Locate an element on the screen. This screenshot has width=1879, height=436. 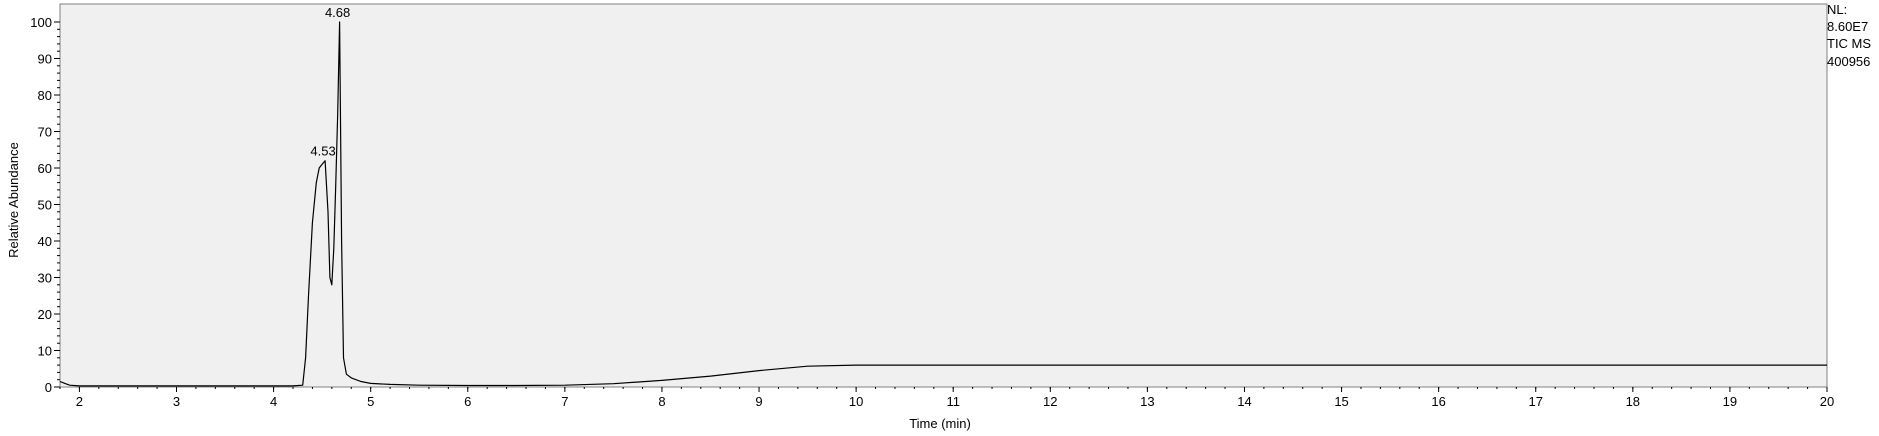
x-tick-label: 13 is located at coordinates (1147, 401).